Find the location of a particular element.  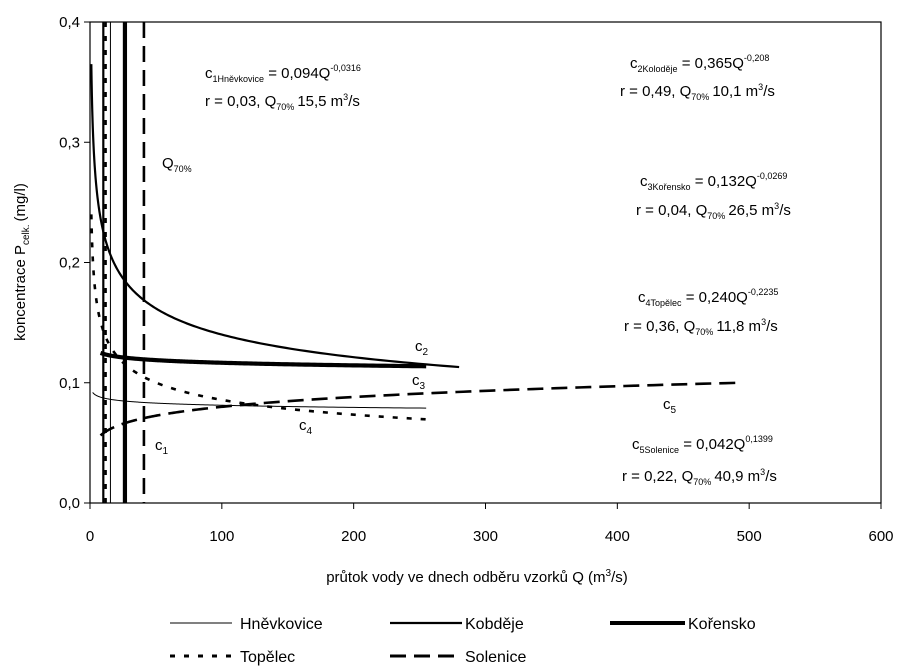

curve-label-c2: c2 is located at coordinates (422, 348).